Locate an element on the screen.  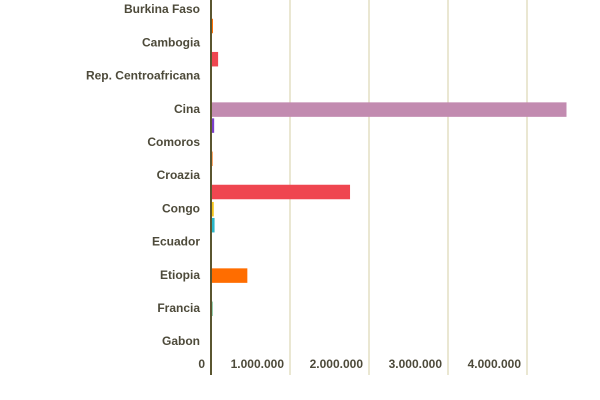
x-tick-label: 2.000.000 is located at coordinates (337, 364).